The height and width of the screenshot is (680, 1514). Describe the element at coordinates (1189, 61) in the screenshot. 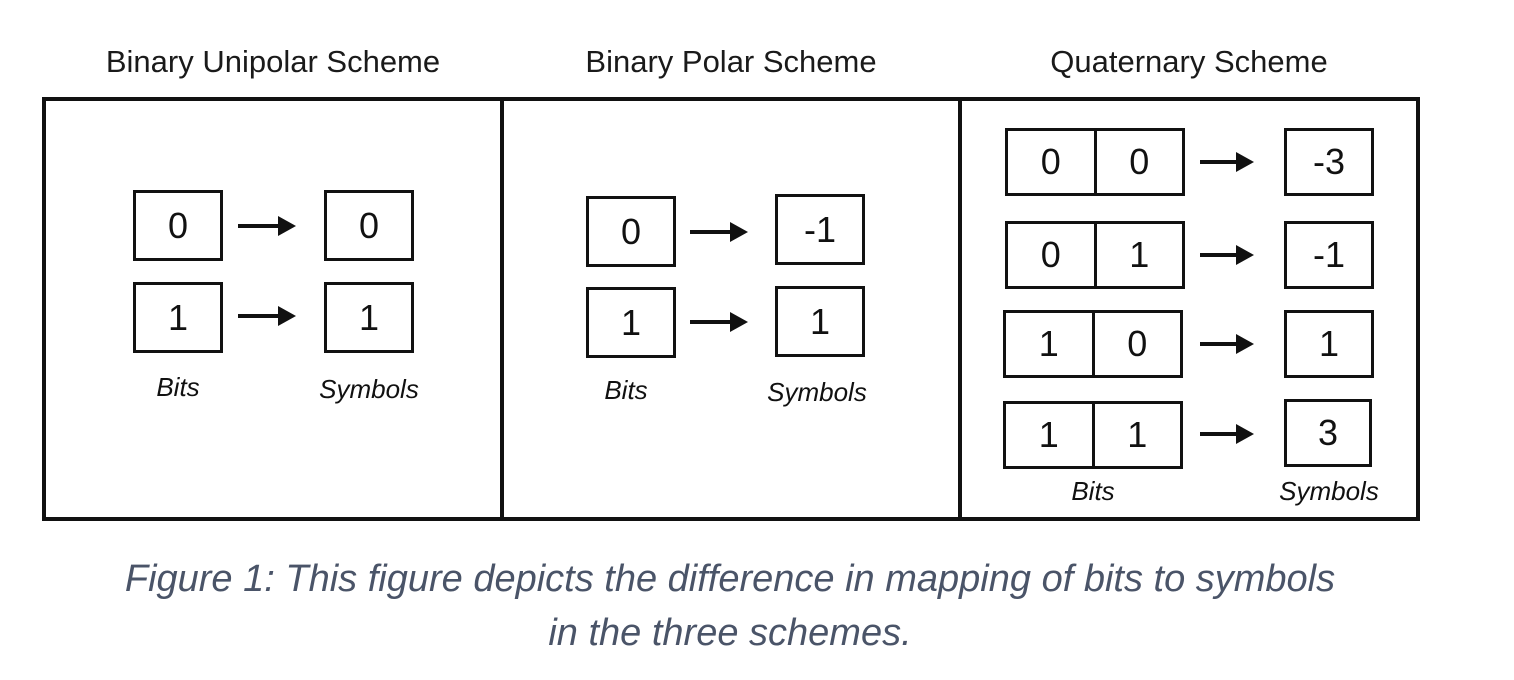

I see `quaternary-title: Quaternary Scheme` at that location.